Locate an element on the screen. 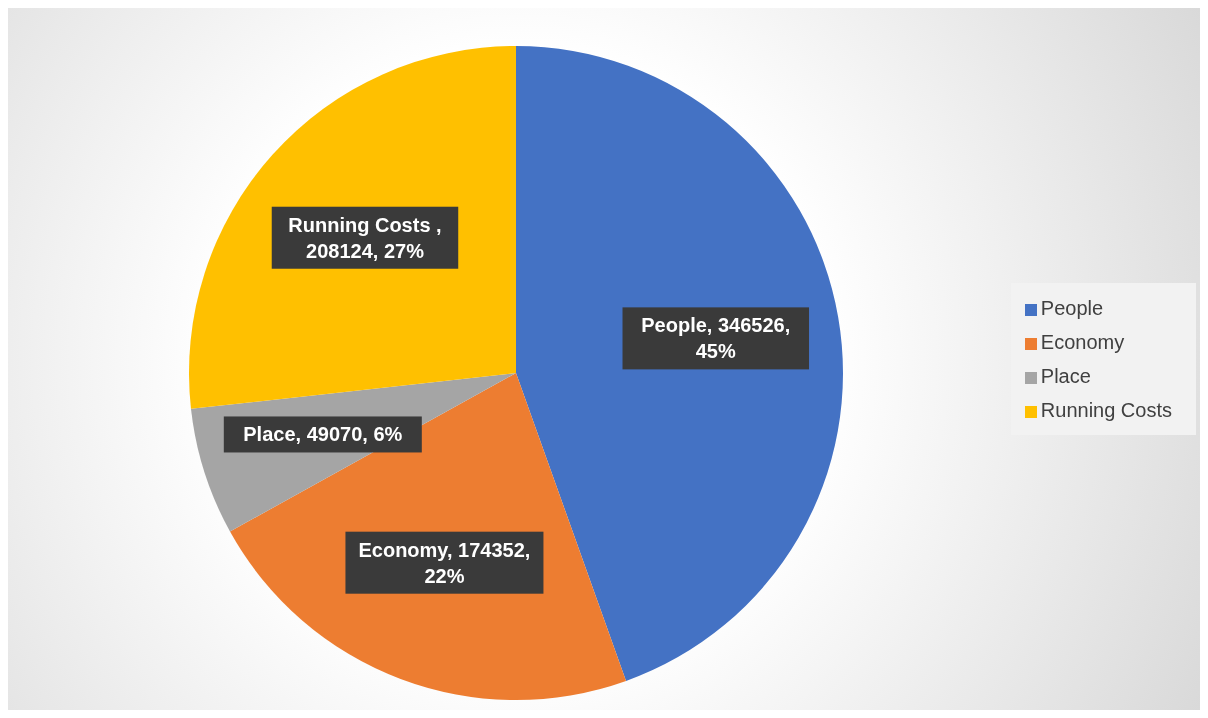 This screenshot has width=1208, height=718. data-label: Running Costs , 208124, 27% is located at coordinates (365, 237).